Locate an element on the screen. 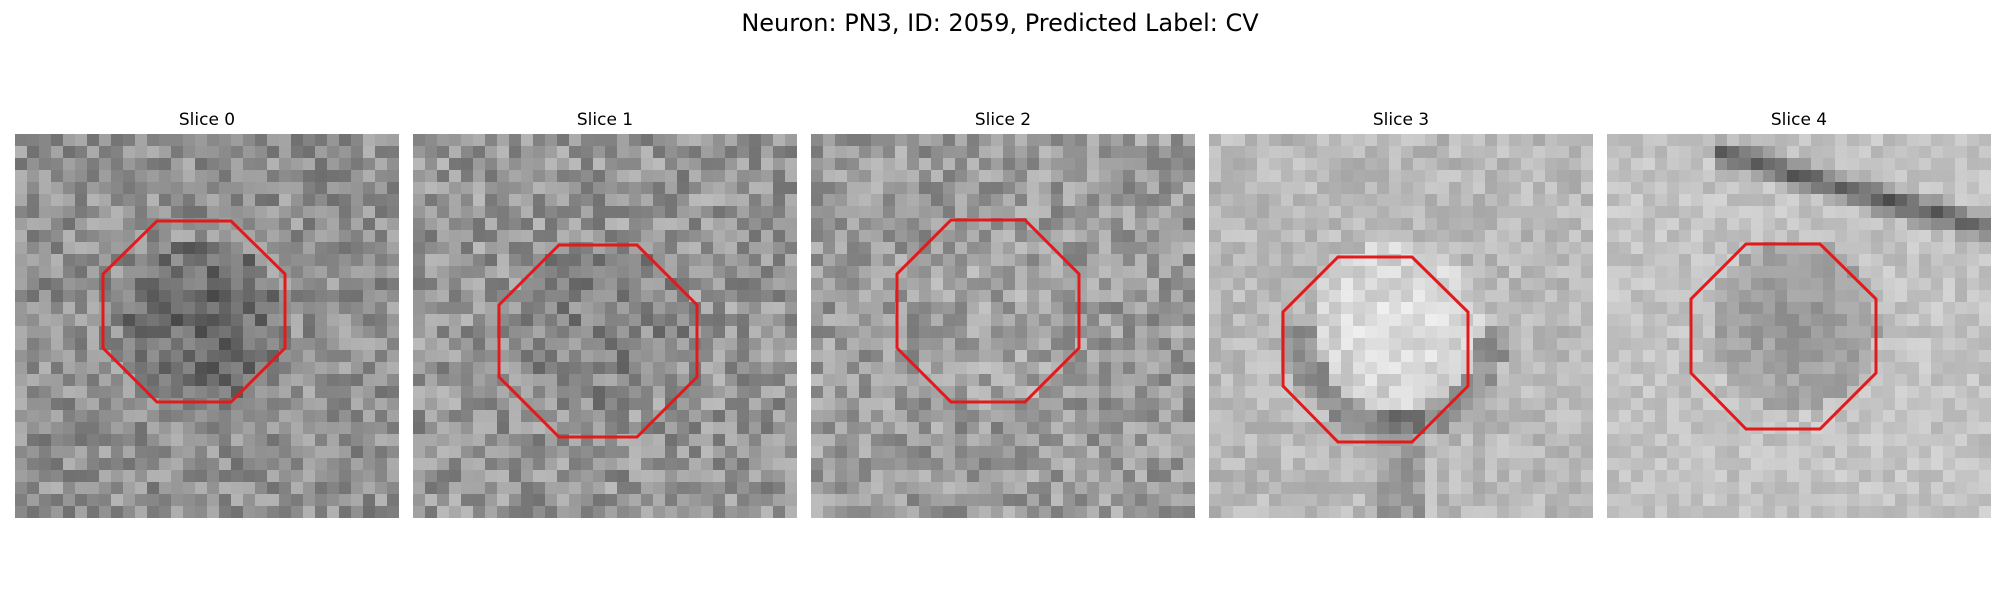  slice-title-0: Slice 0 is located at coordinates (207, 120).